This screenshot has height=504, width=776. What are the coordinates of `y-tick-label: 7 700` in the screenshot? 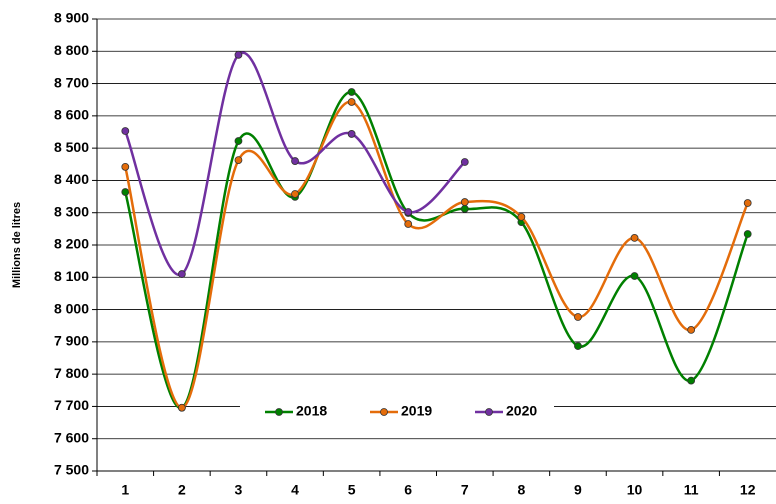 It's located at (71, 405).